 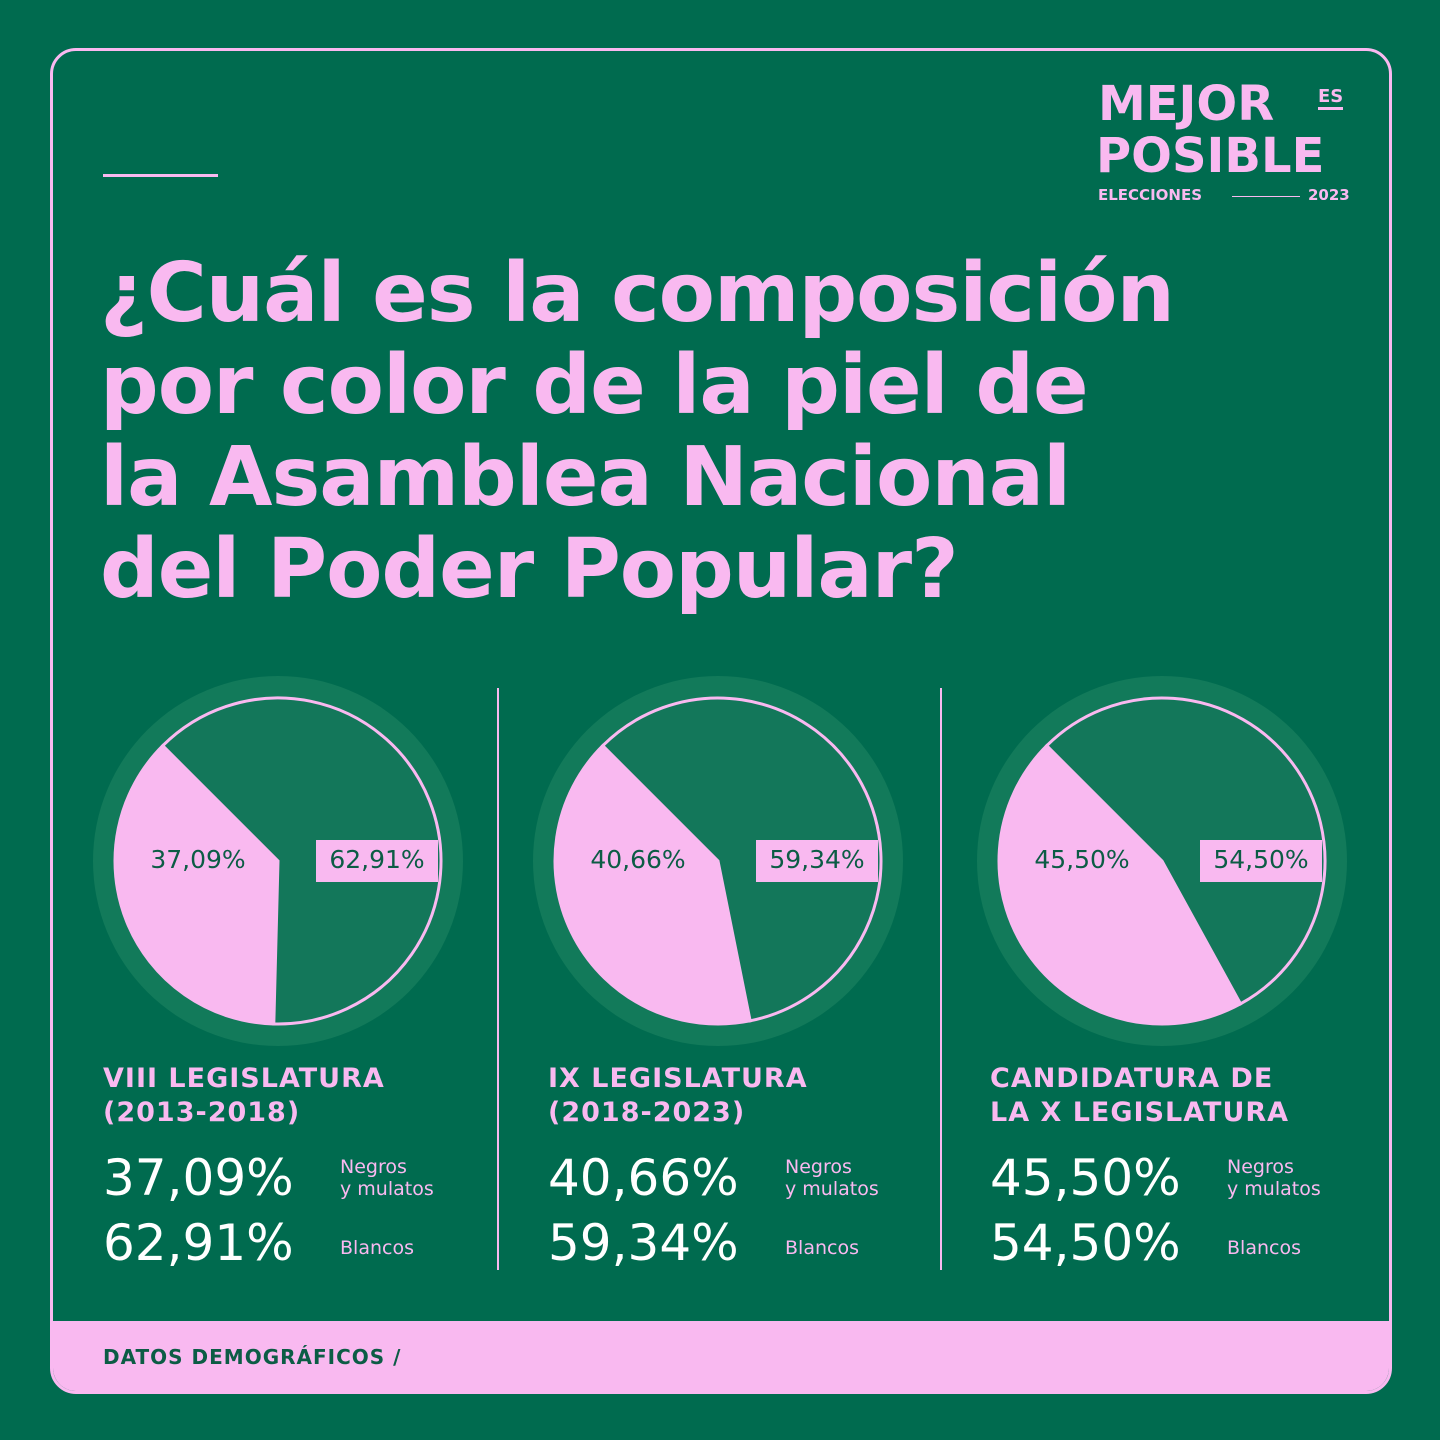 I want to click on logo-right: 2023, so click(x=1329, y=195).